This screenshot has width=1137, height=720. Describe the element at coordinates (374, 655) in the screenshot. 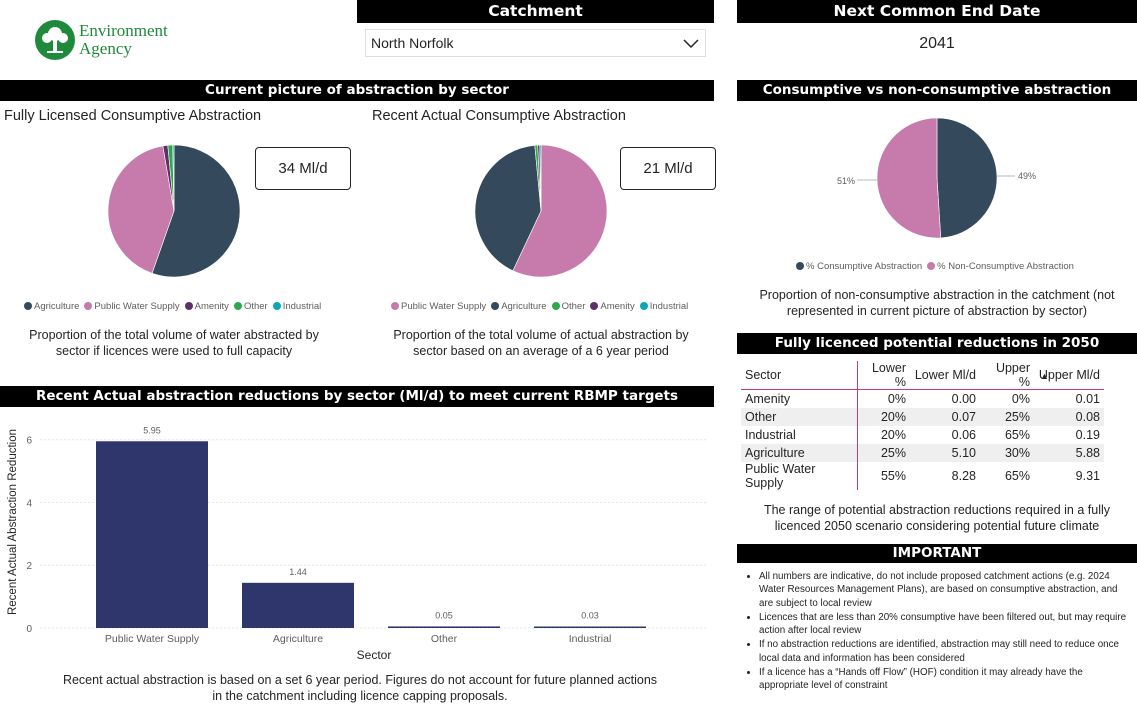

I see `x-axis-title: Sector` at that location.